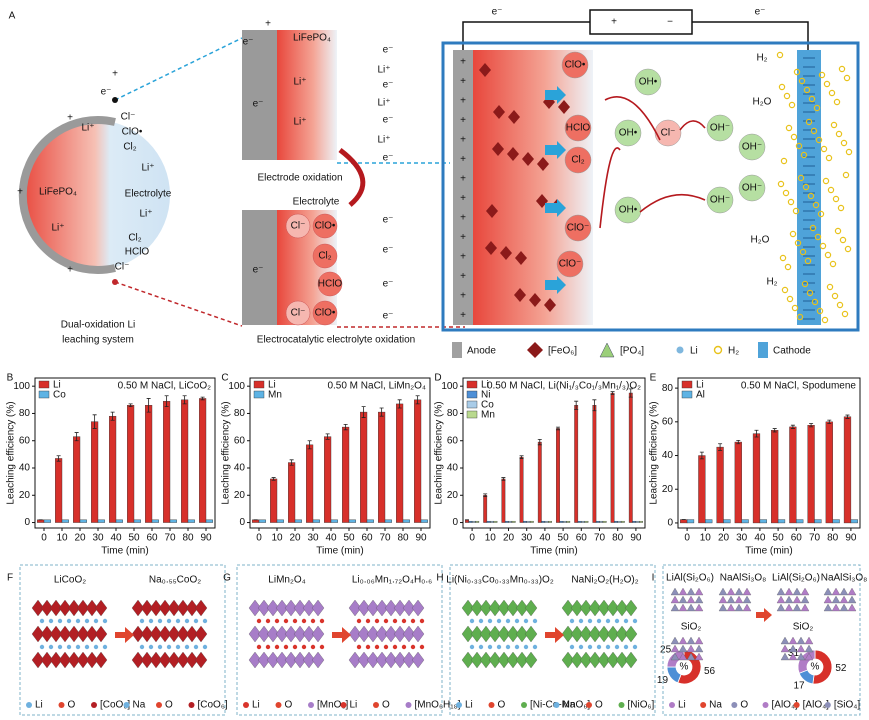 The width and height of the screenshot is (869, 720). I want to click on y-tick-label: 80, so click(25, 413).